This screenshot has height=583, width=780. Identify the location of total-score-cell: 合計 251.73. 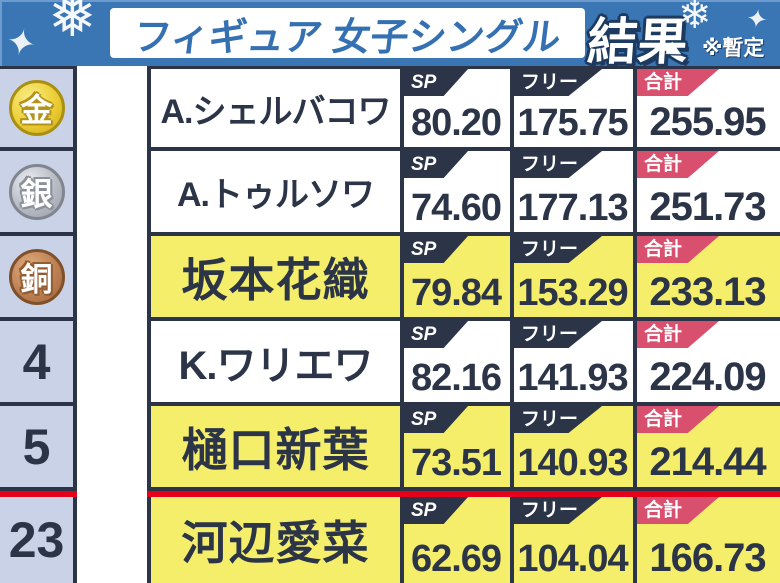
(706, 193).